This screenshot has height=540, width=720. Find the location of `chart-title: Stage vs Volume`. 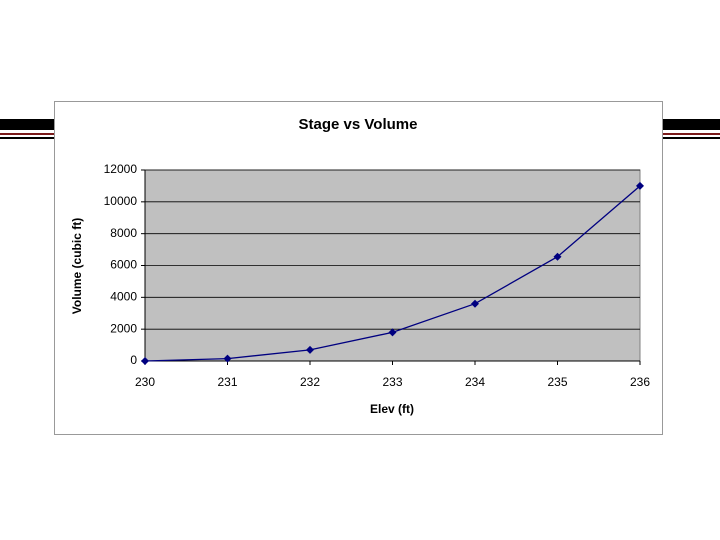

chart-title: Stage vs Volume is located at coordinates (358, 124).